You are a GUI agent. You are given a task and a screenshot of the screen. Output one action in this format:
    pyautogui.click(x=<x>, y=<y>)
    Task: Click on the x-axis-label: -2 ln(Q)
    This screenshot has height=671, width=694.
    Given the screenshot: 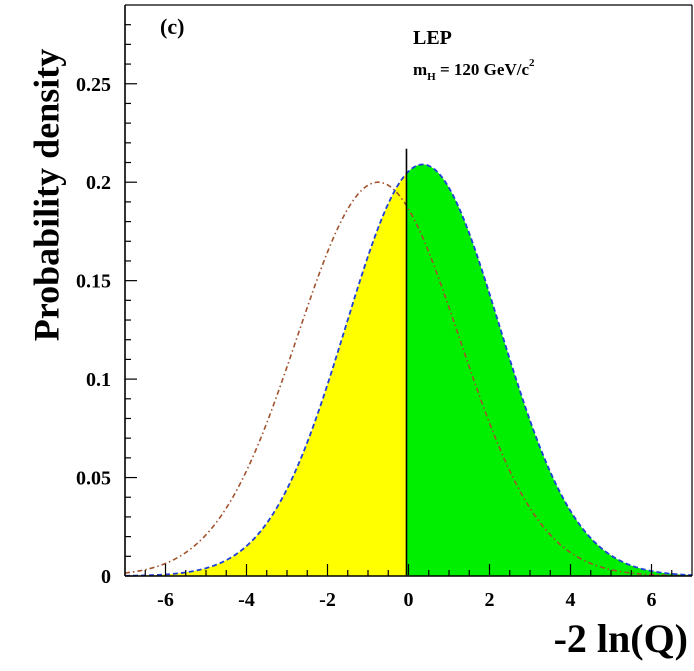 What is the action you would take?
    pyautogui.click(x=621, y=638)
    